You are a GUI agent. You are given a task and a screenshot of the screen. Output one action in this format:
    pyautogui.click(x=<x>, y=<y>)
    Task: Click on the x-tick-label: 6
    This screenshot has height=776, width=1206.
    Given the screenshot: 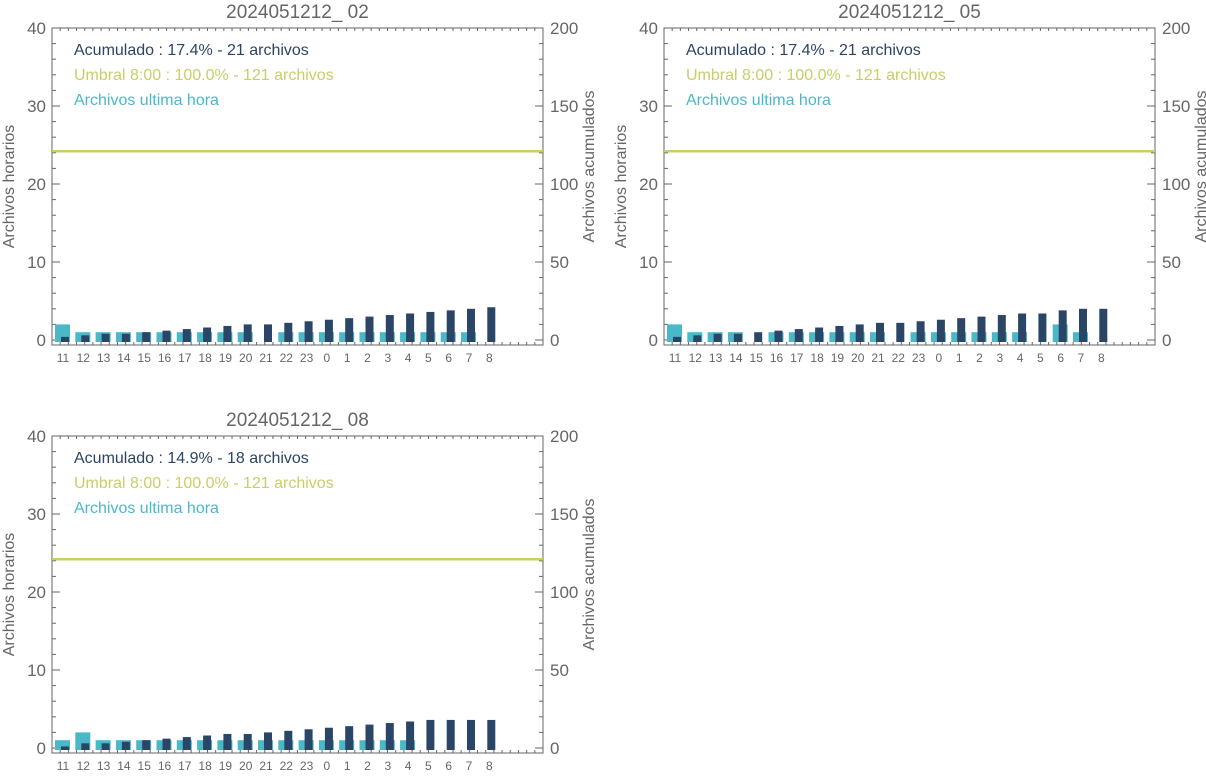 What is the action you would take?
    pyautogui.click(x=1060, y=358)
    